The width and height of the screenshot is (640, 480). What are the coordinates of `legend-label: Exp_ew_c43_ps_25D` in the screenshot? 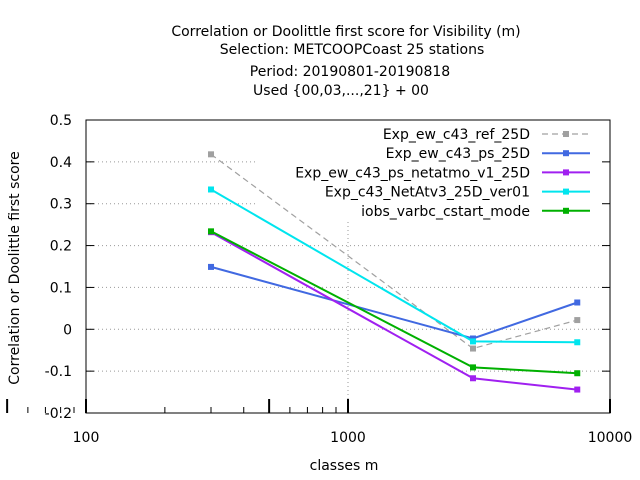 It's located at (458, 154).